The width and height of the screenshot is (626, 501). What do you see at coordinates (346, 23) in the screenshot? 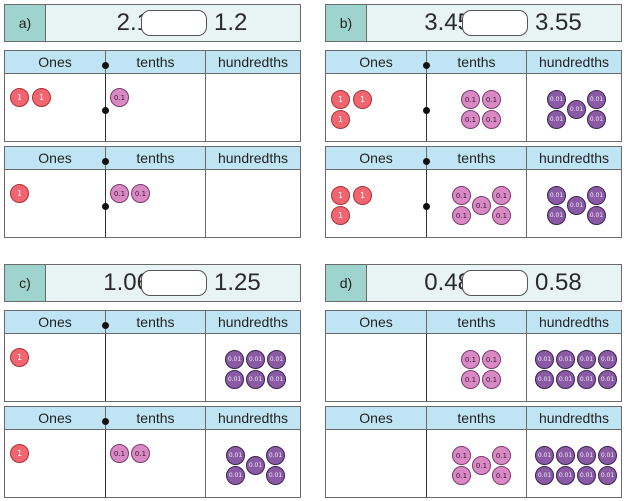
I see `problem-label: b)` at bounding box center [346, 23].